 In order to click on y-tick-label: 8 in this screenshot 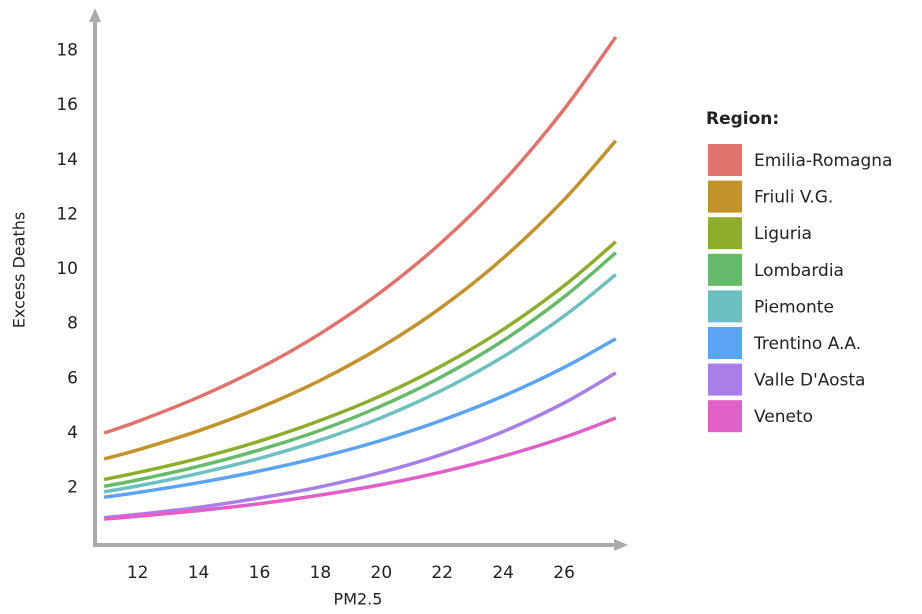, I will do `click(72, 324)`.